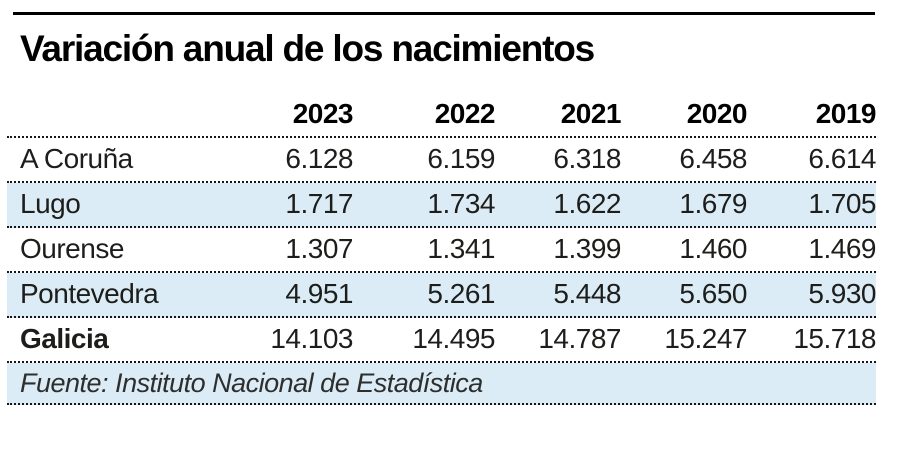 Image resolution: width=912 pixels, height=455 pixels. What do you see at coordinates (587, 249) in the screenshot?
I see `value-cell: 1.399` at bounding box center [587, 249].